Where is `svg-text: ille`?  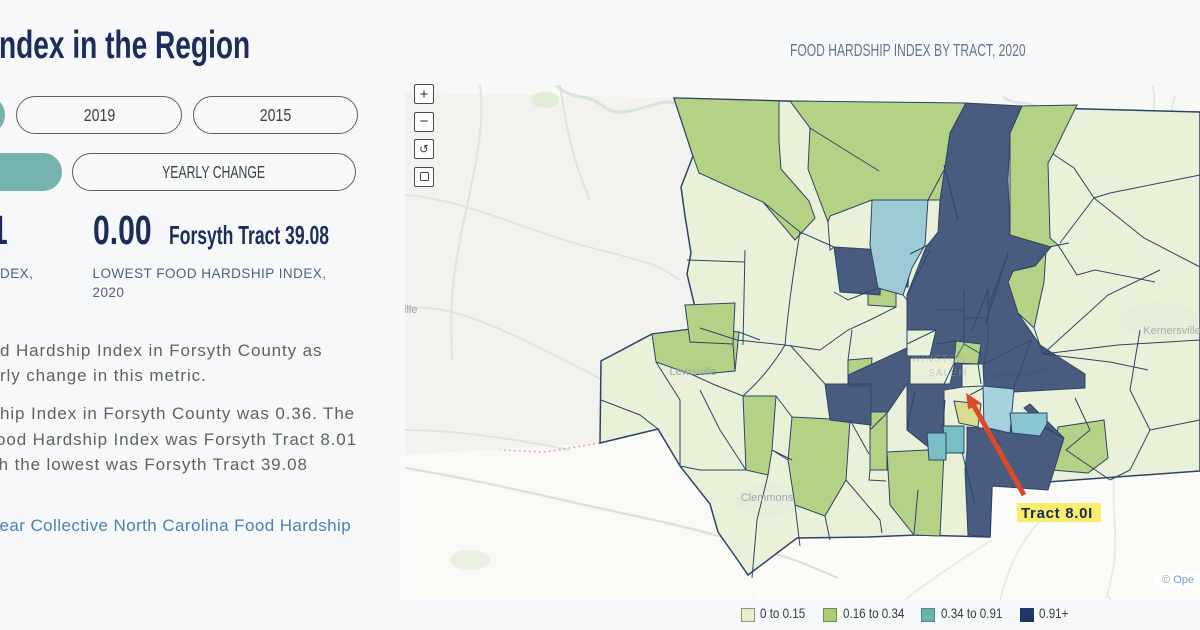 svg-text: ille is located at coordinates (411, 310).